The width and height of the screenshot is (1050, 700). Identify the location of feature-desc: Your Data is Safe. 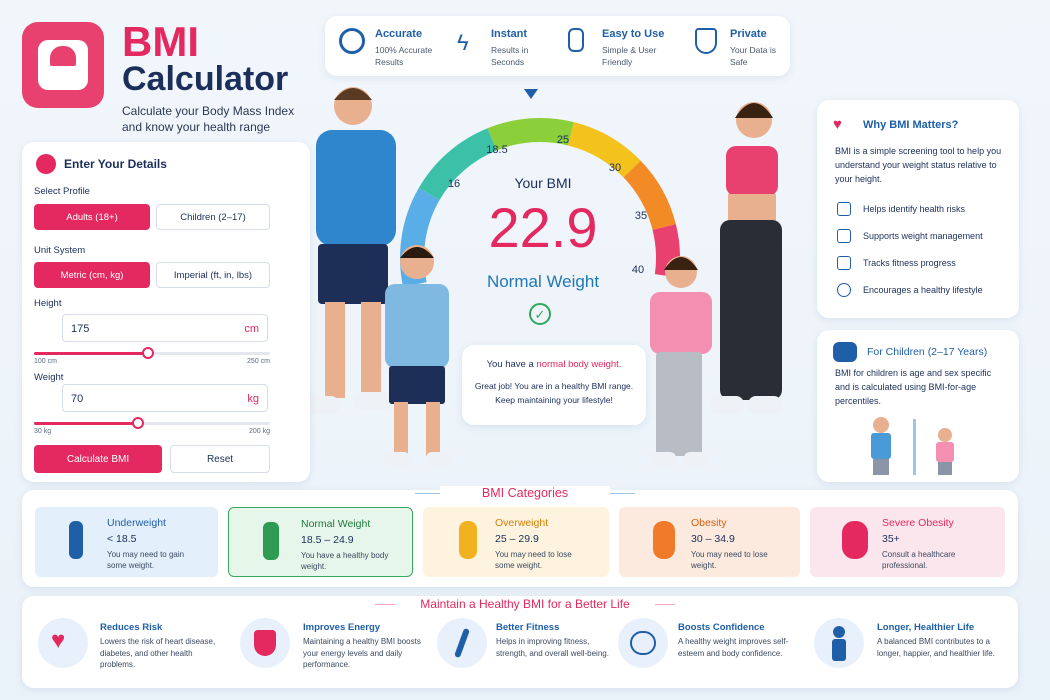
(753, 56).